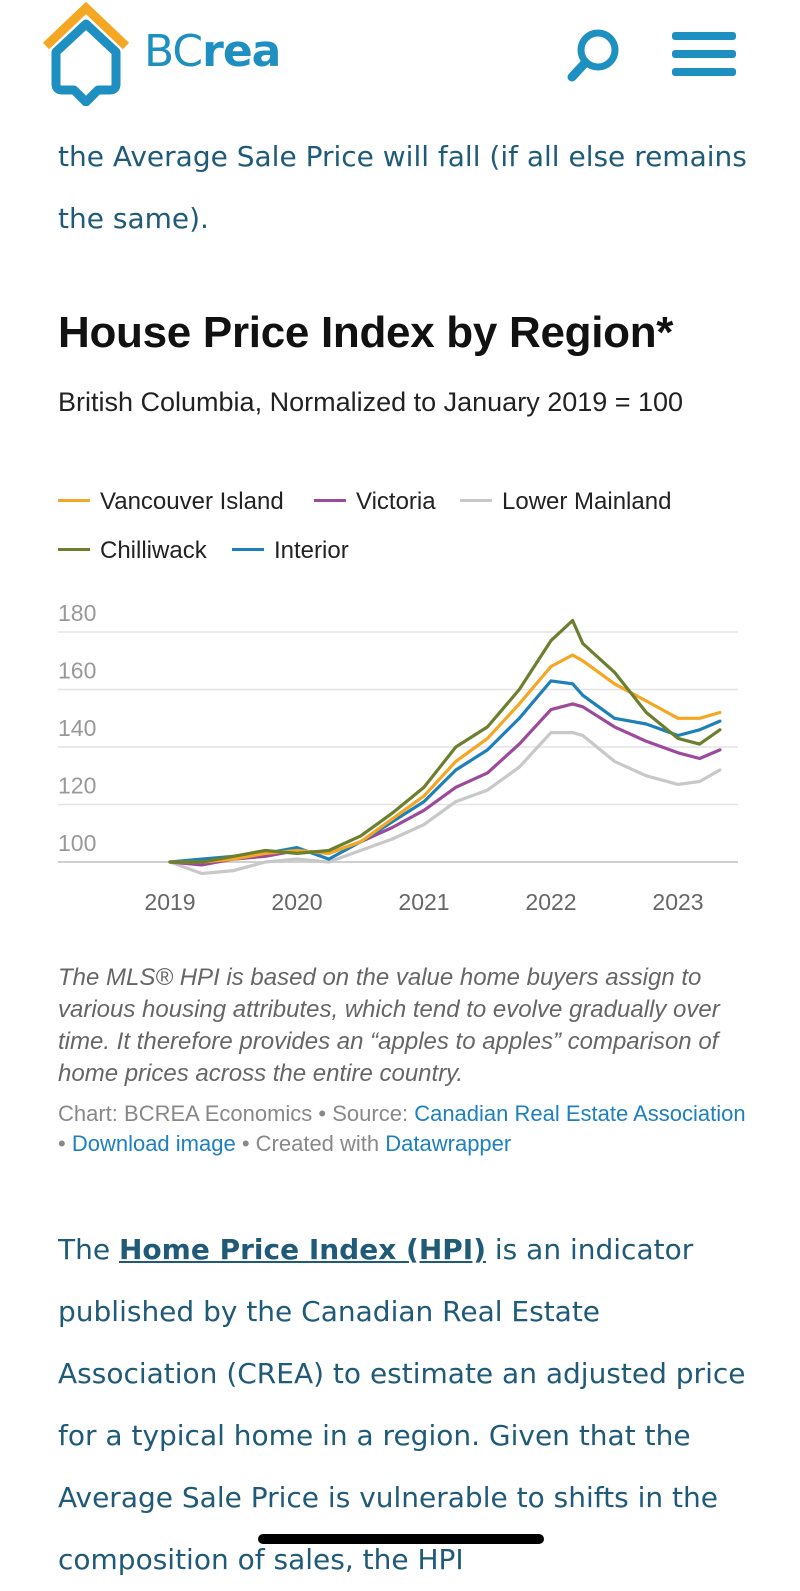 The image size is (800, 1591). I want to click on x-tick-label: 2019, so click(169, 902).